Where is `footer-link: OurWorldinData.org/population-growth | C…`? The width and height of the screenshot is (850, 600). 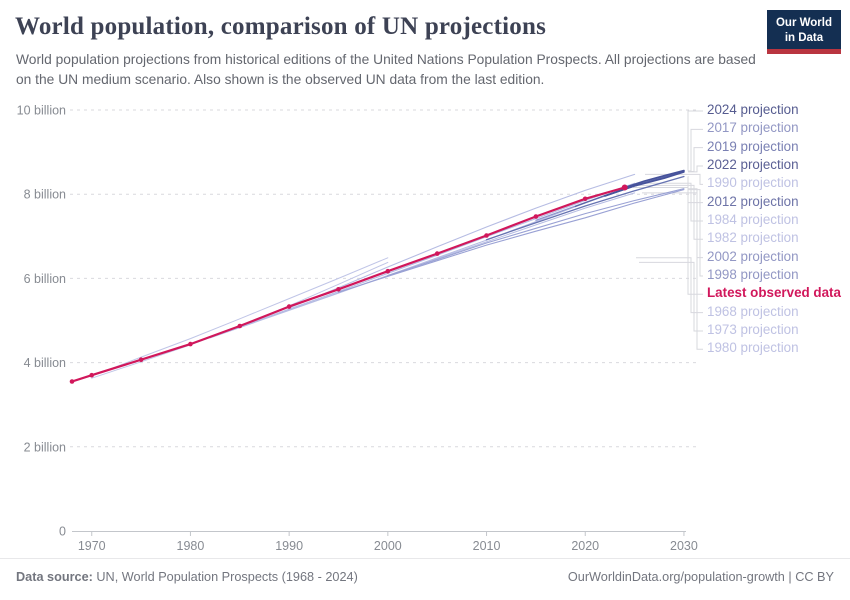
footer-link: OurWorldinData.org/population-growth | C… is located at coordinates (700, 577).